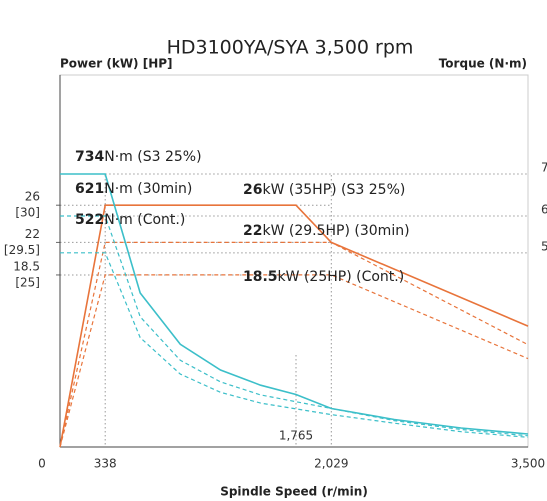 This screenshot has height=501, width=547. What do you see at coordinates (89, 157) in the screenshot?
I see `annotation-value: 734` at bounding box center [89, 157].